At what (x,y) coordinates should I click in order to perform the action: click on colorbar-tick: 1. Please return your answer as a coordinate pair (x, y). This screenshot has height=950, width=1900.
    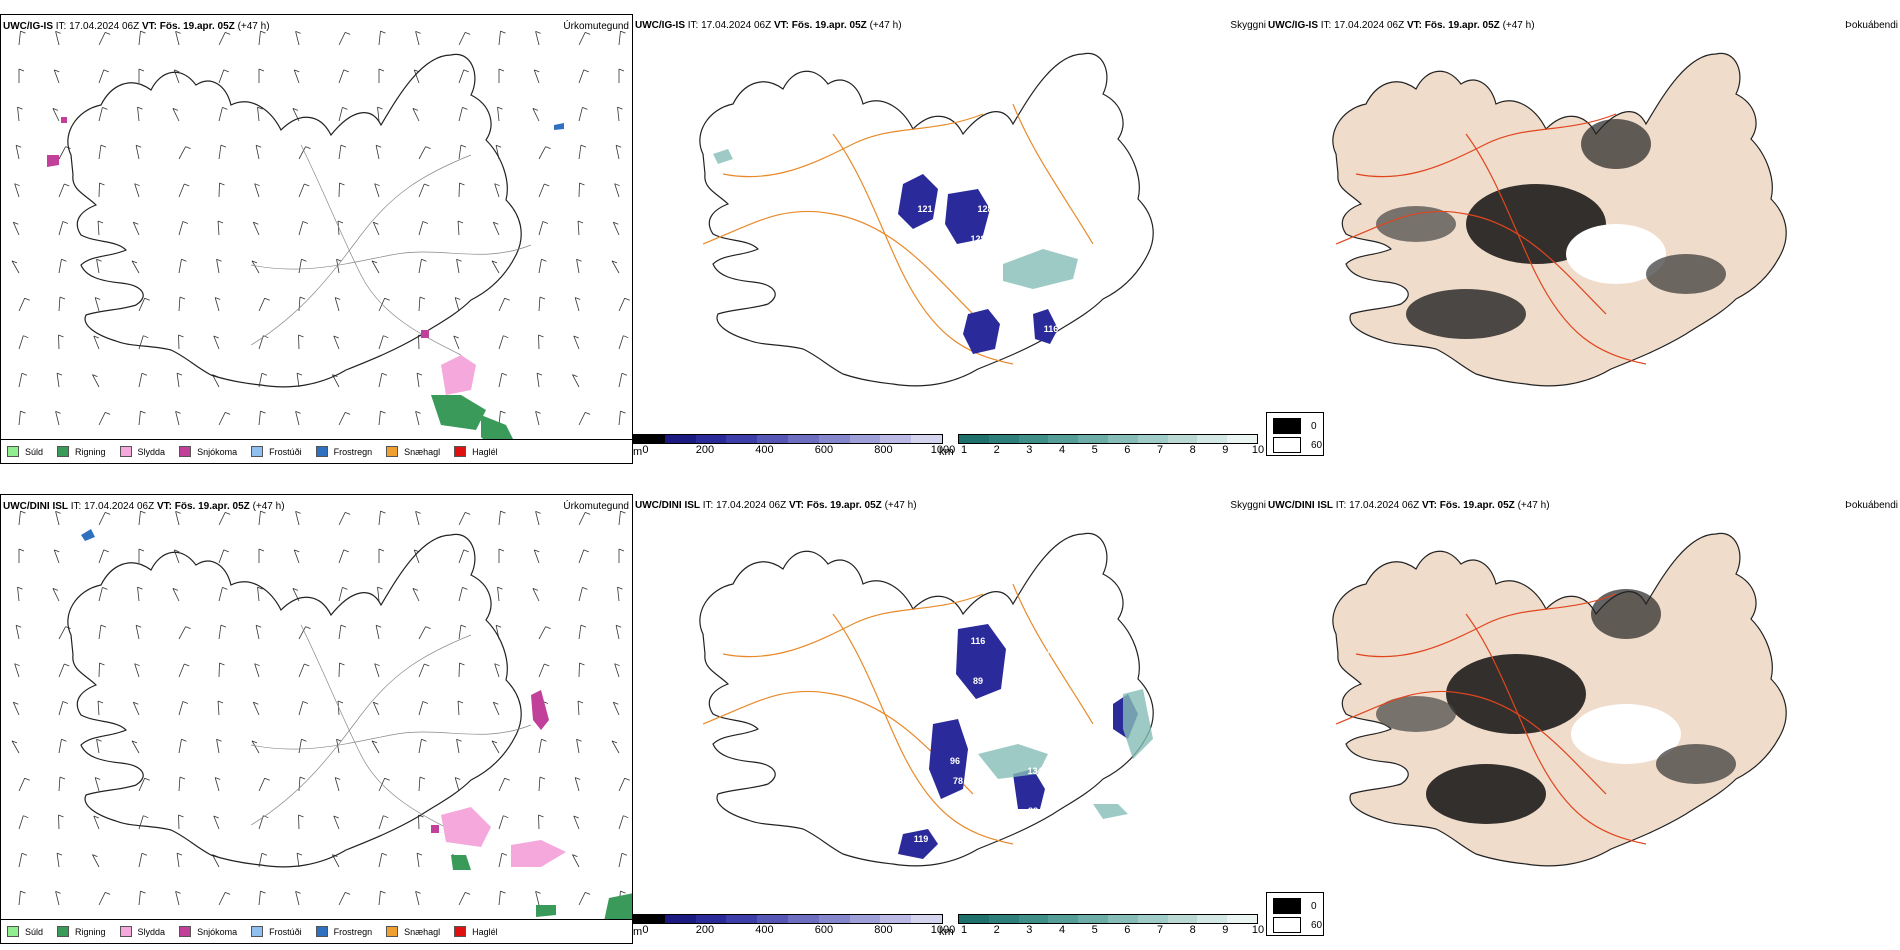
    Looking at the image, I should click on (964, 450).